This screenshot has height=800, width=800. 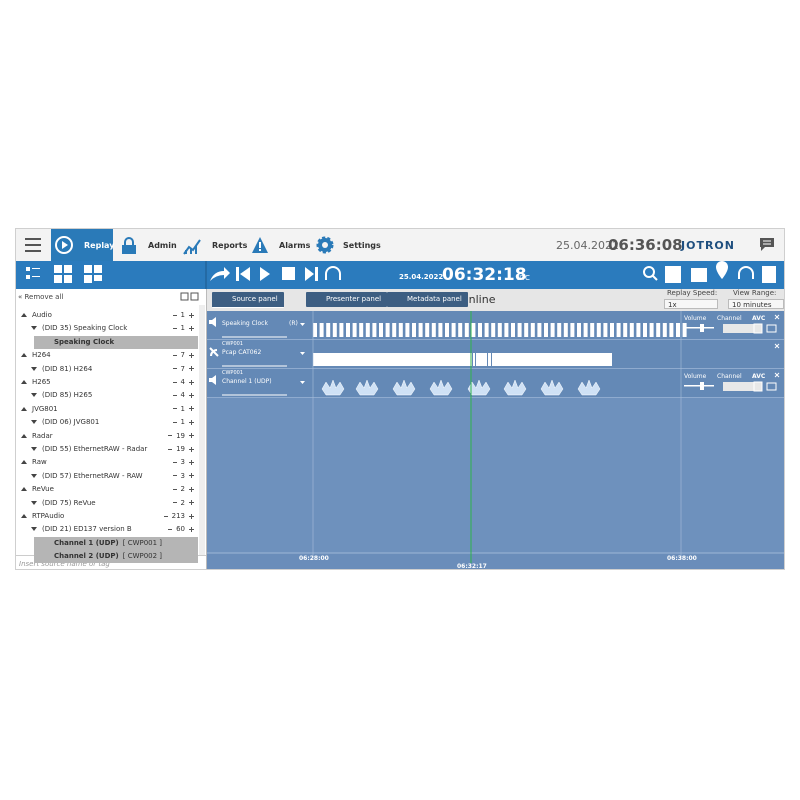 I want to click on nav-item: Reports, so click(x=230, y=245).